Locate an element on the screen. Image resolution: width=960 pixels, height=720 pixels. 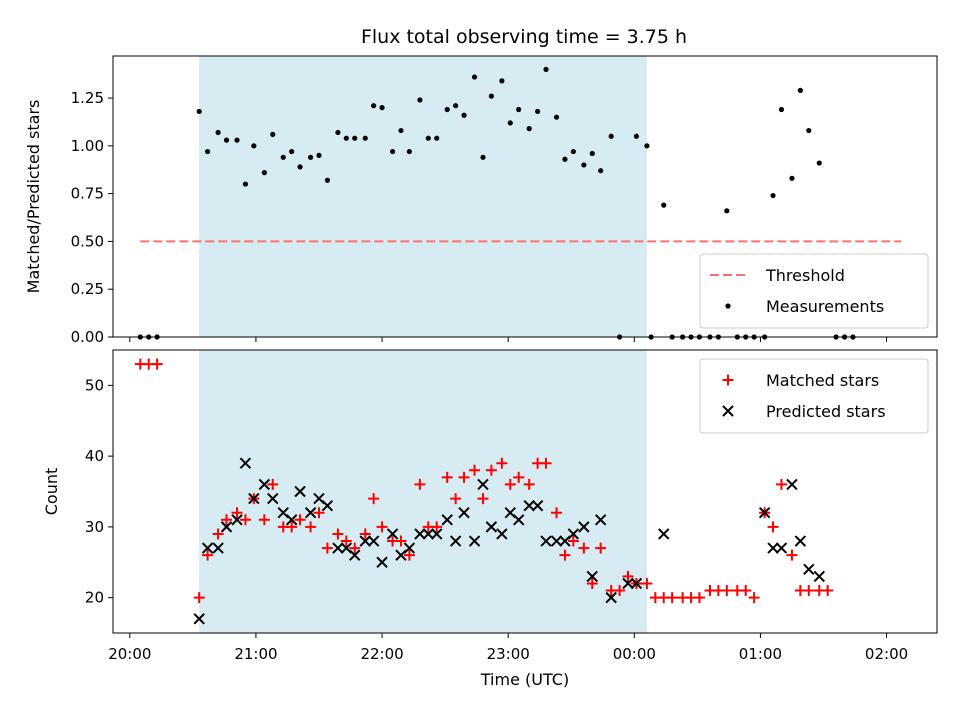
legend-label: Predicted stars is located at coordinates (826, 411).